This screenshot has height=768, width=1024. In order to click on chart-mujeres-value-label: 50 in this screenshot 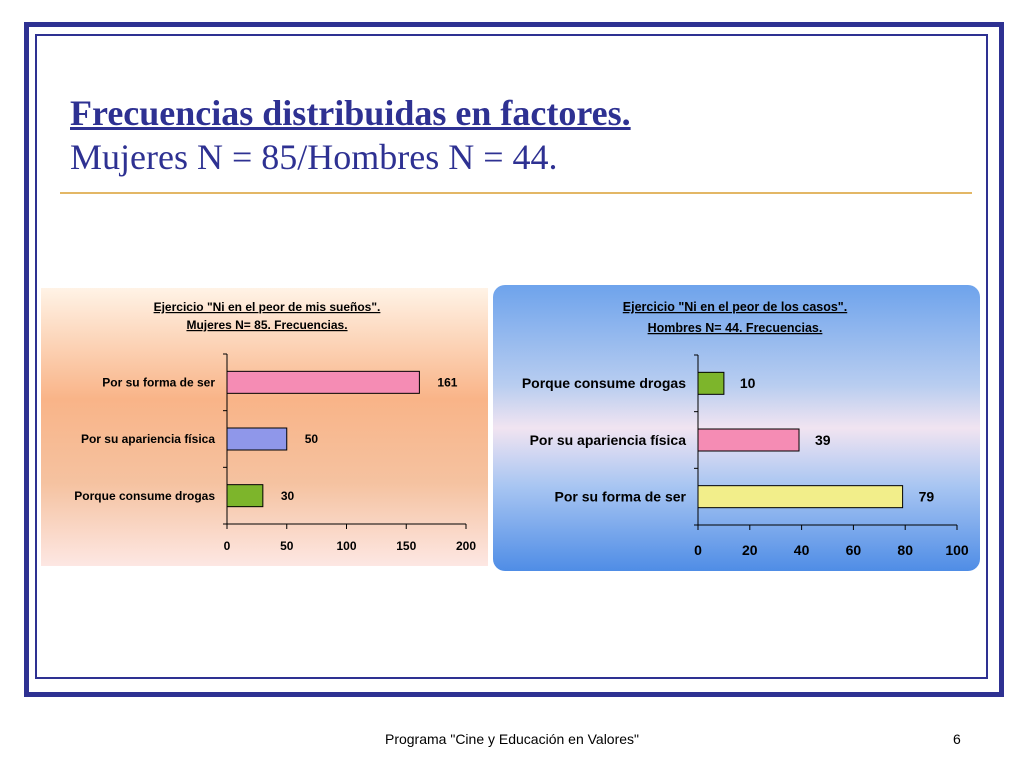, I will do `click(312, 439)`.